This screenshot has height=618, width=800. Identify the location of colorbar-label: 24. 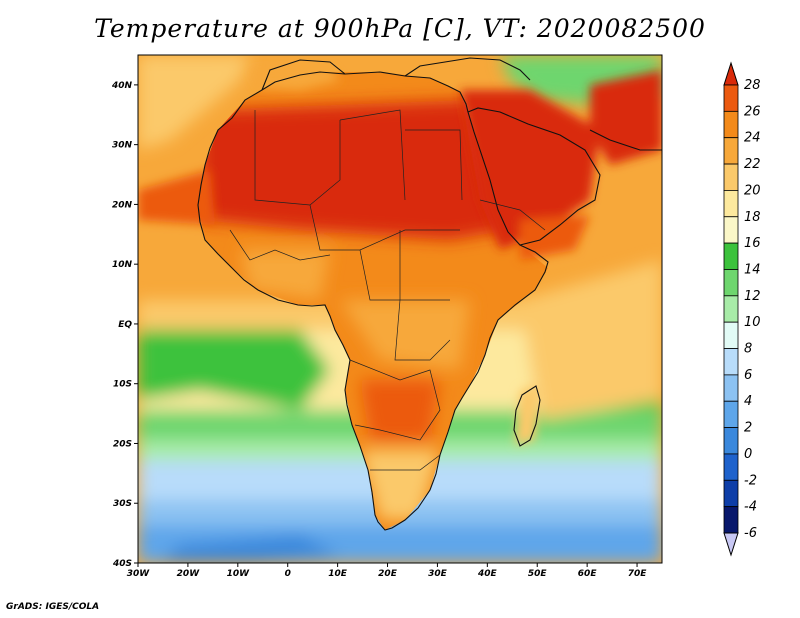
(752, 138).